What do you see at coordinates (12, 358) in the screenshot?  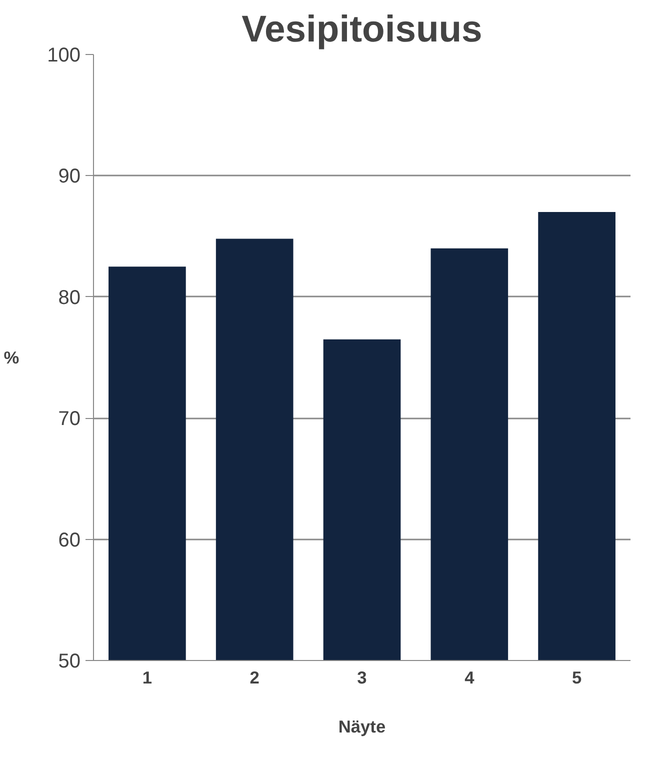 I see `y-axis-title: %` at bounding box center [12, 358].